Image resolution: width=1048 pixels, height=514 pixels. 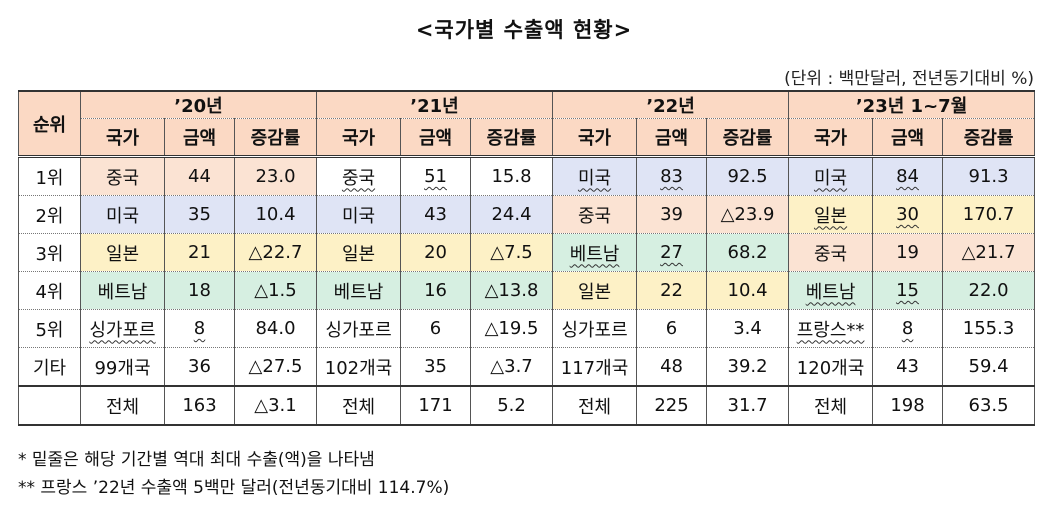 What do you see at coordinates (512, 290) in the screenshot?
I see `growth-cell: △13.8` at bounding box center [512, 290].